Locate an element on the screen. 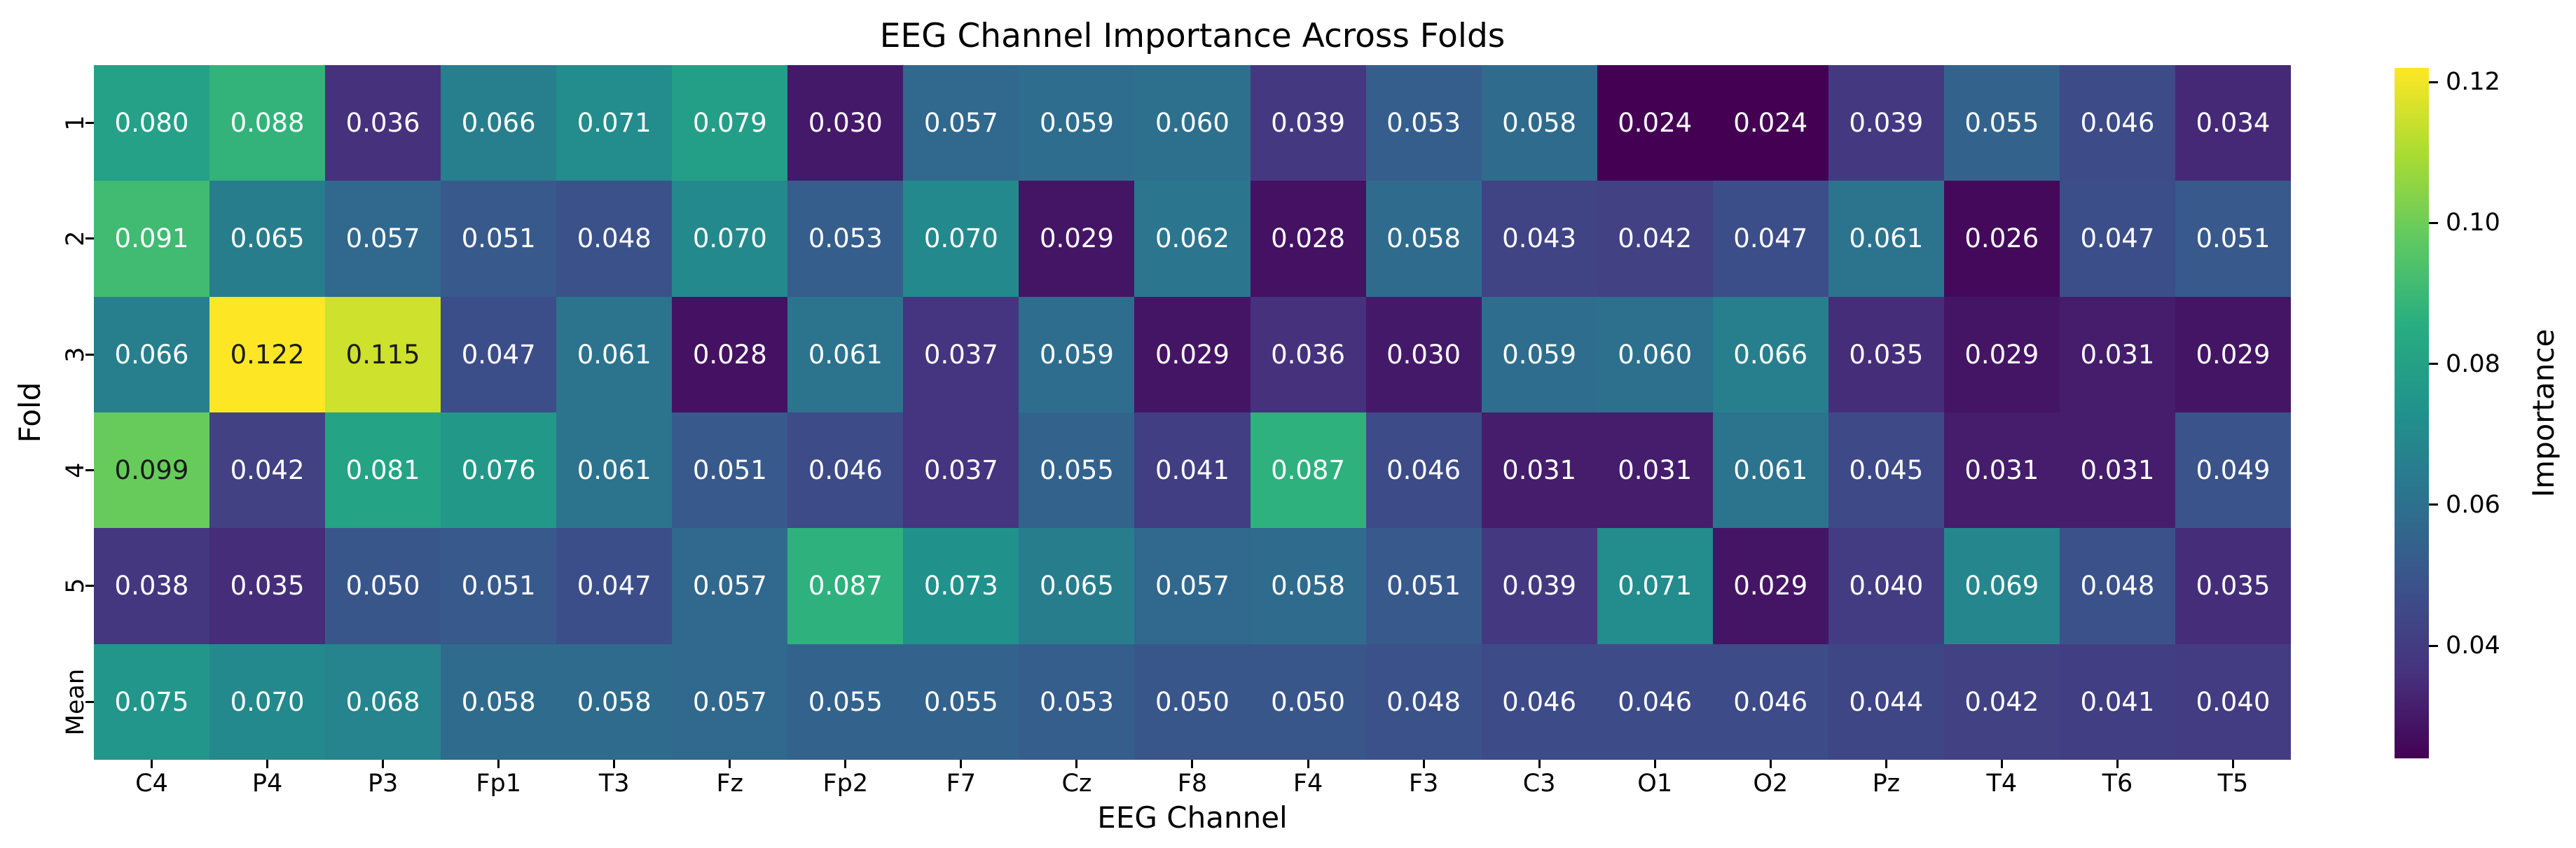 Image resolution: width=2576 pixels, height=848 pixels. heatmap-cell-2-C4: 0.091 is located at coordinates (152, 239).